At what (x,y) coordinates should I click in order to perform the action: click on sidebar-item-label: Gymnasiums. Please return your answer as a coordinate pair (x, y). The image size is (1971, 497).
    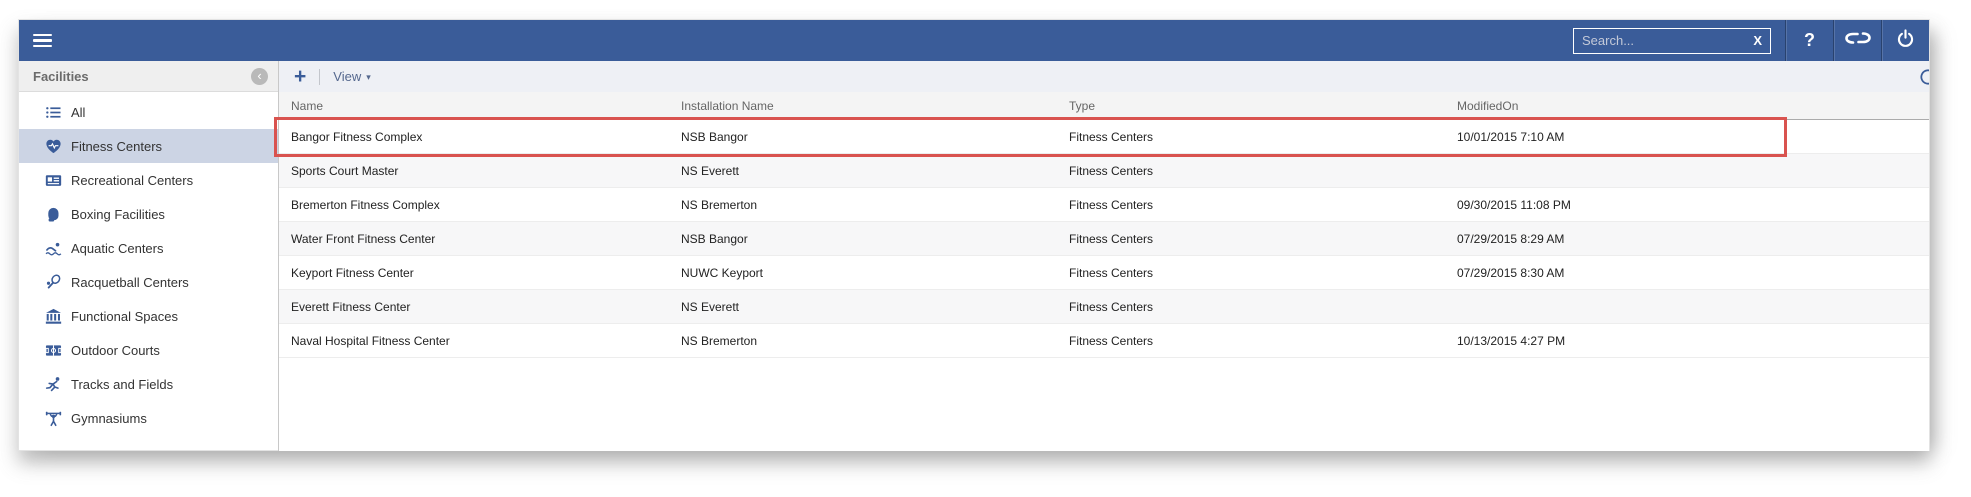
    Looking at the image, I should click on (109, 418).